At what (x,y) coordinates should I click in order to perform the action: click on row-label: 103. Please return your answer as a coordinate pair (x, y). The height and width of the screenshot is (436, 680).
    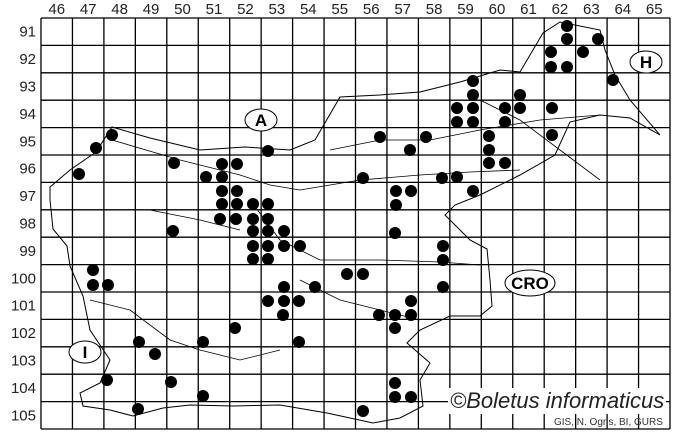
    Looking at the image, I should click on (23, 361).